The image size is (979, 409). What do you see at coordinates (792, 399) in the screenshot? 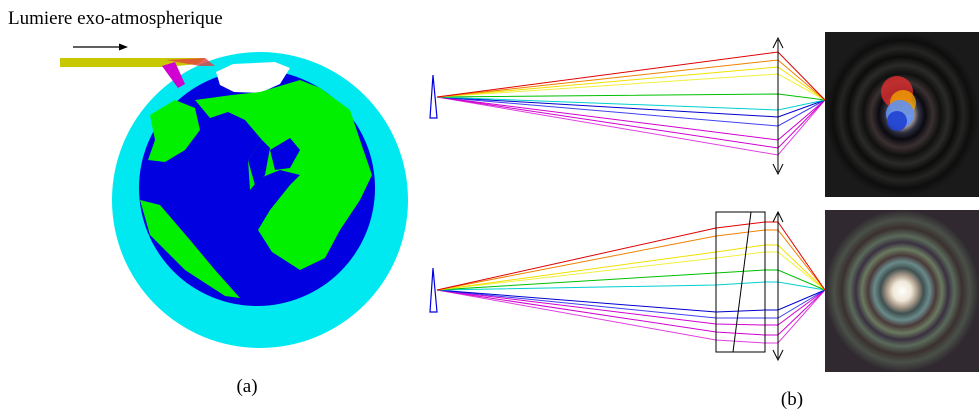
I see `label-b: (b)` at bounding box center [792, 399].